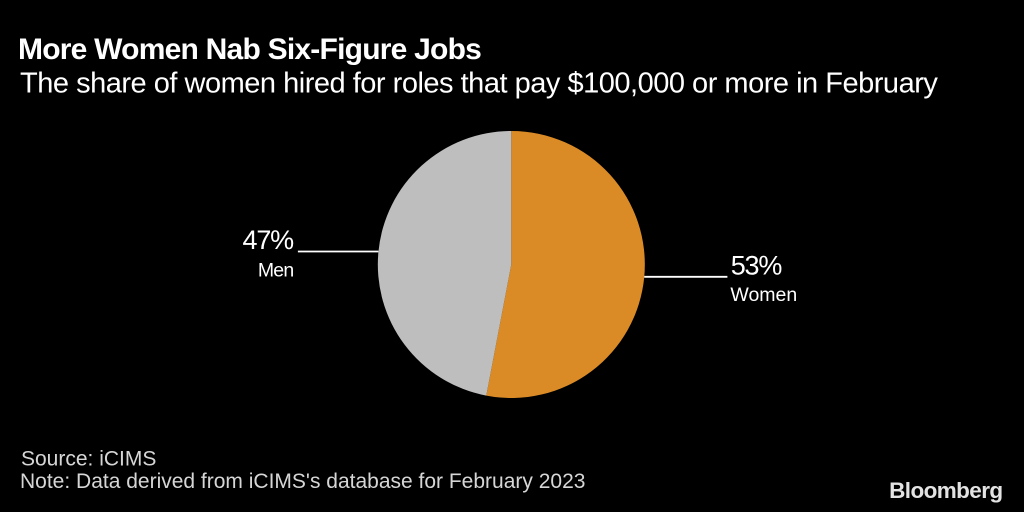 The width and height of the screenshot is (1024, 512). I want to click on svg-text: More Women Nab Six-Figure Jobs, so click(249, 49).